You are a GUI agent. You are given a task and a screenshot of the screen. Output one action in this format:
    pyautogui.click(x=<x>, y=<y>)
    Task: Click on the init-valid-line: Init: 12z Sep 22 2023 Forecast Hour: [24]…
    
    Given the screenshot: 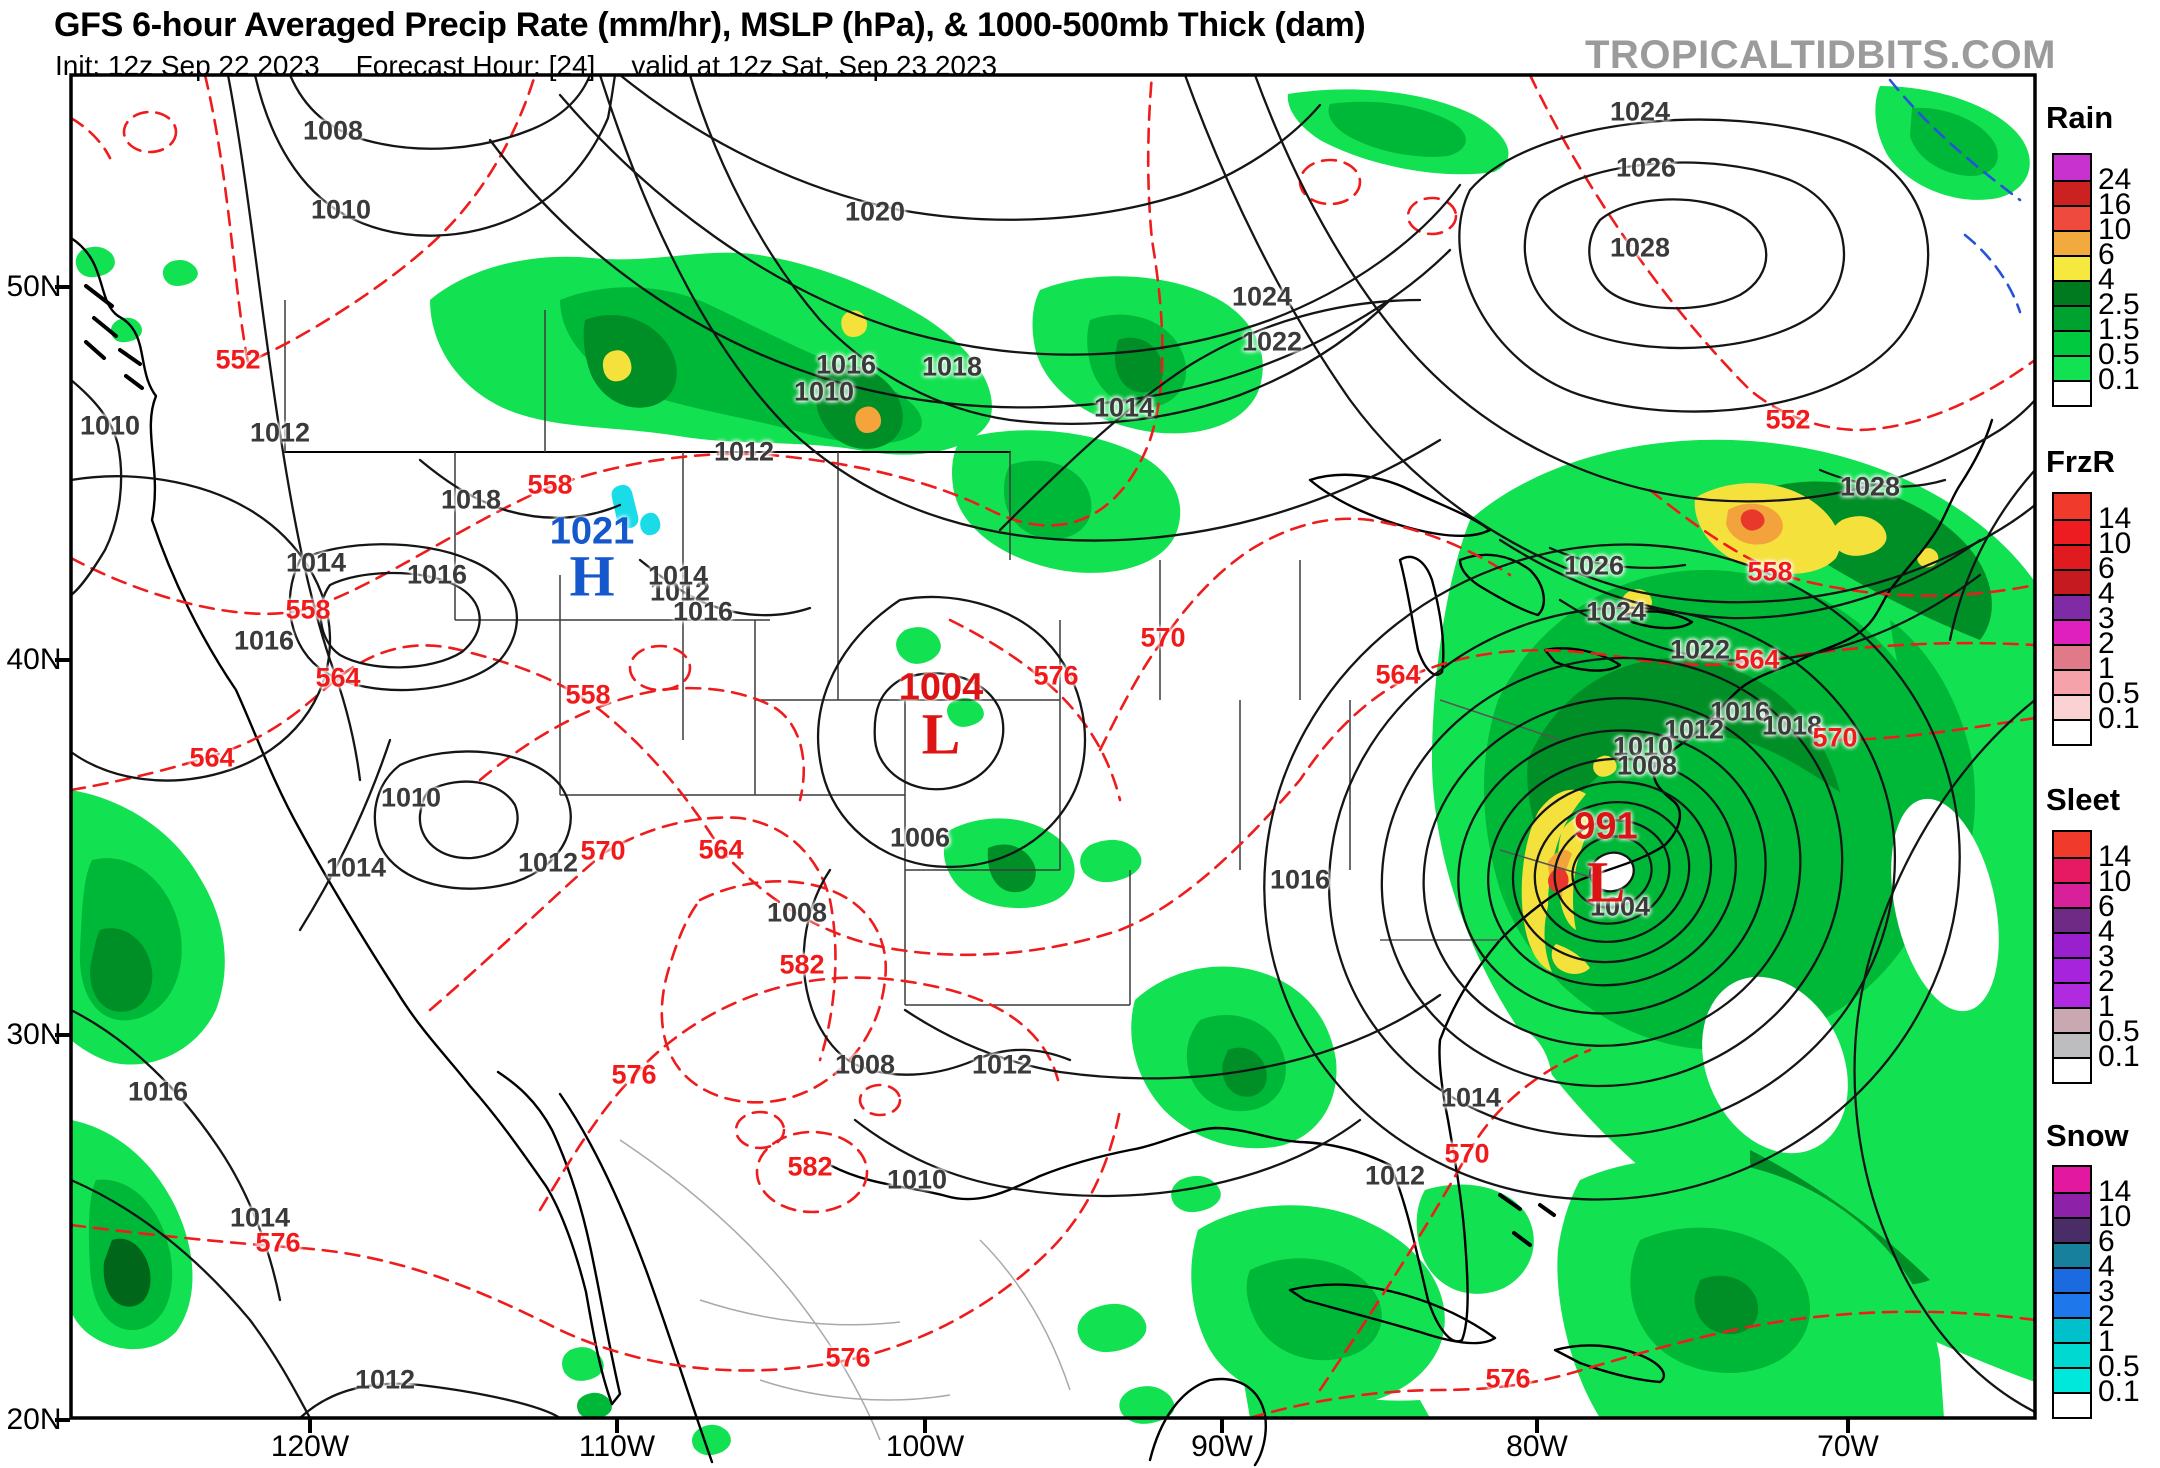 What is the action you would take?
    pyautogui.click(x=544, y=66)
    